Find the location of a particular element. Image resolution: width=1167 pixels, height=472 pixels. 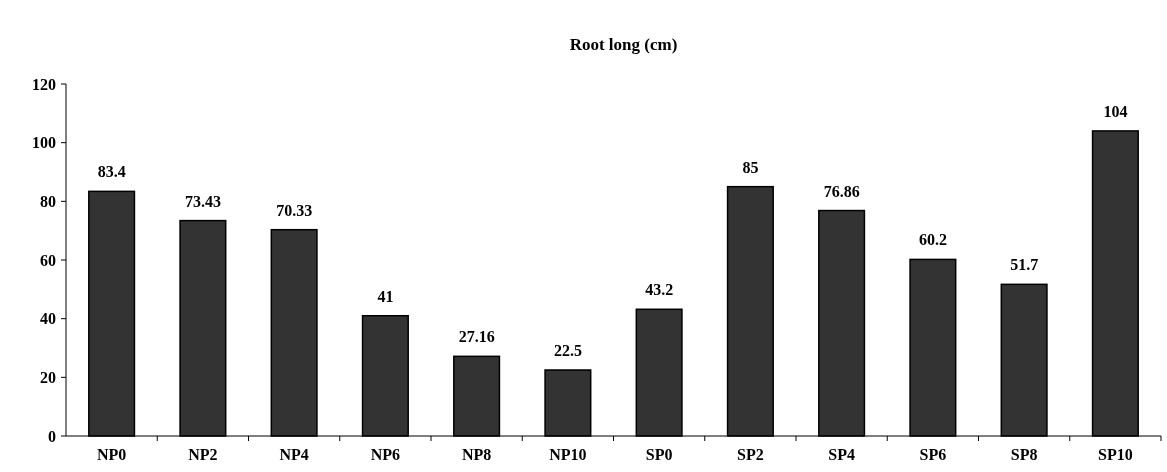

y-tick-label: 120 is located at coordinates (44, 84).